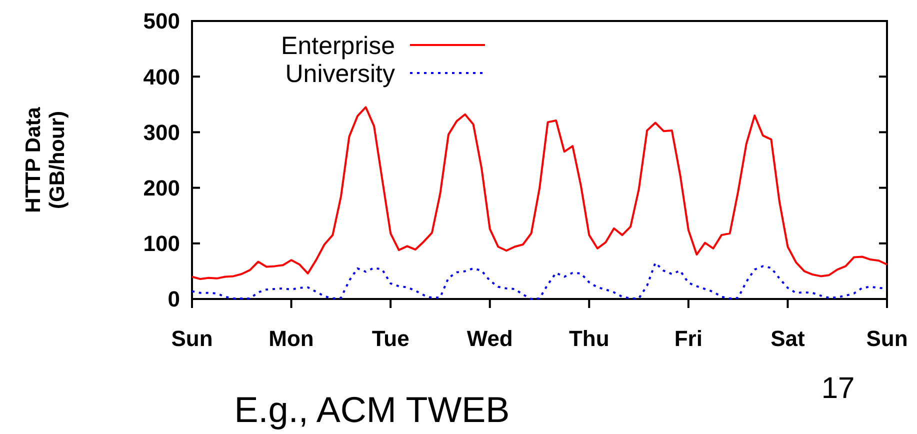  Describe the element at coordinates (45, 159) in the screenshot. I see `y-axis-title: HTTP Data (GB/hour)` at that location.